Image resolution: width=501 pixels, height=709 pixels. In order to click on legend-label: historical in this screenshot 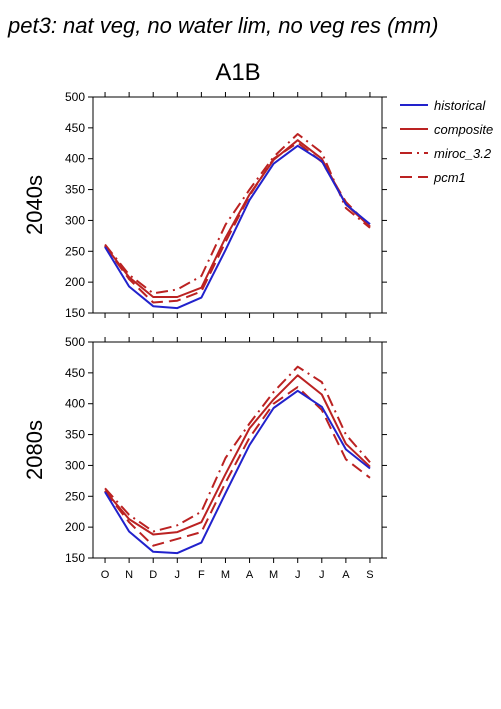, I will do `click(460, 105)`.